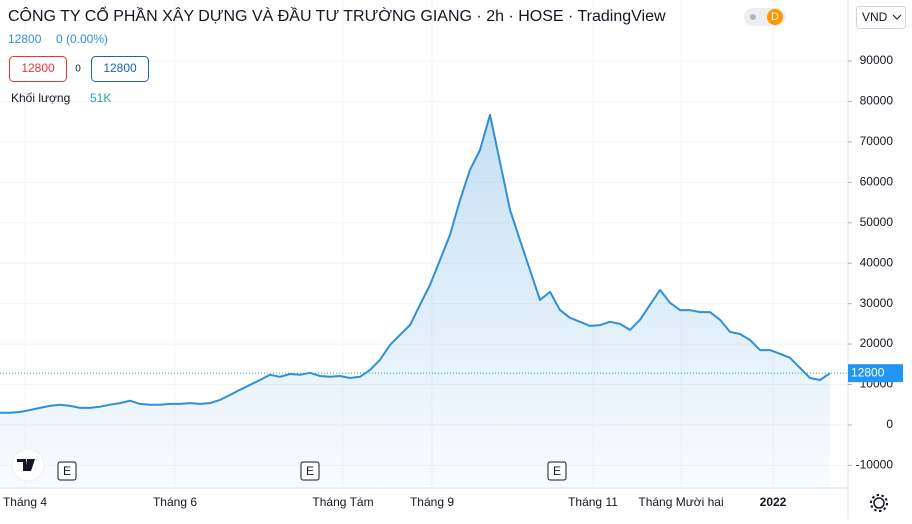 Image resolution: width=912 pixels, height=524 pixels. Describe the element at coordinates (877, 262) in the screenshot. I see `y-tick-label: 40000` at that location.